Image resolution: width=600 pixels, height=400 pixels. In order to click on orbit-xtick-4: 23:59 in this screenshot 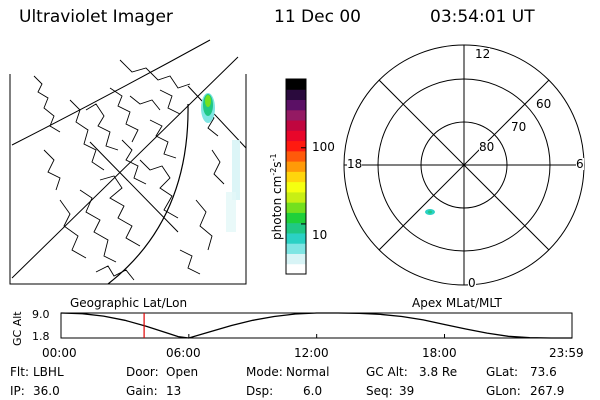, I will do `click(566, 353)`.